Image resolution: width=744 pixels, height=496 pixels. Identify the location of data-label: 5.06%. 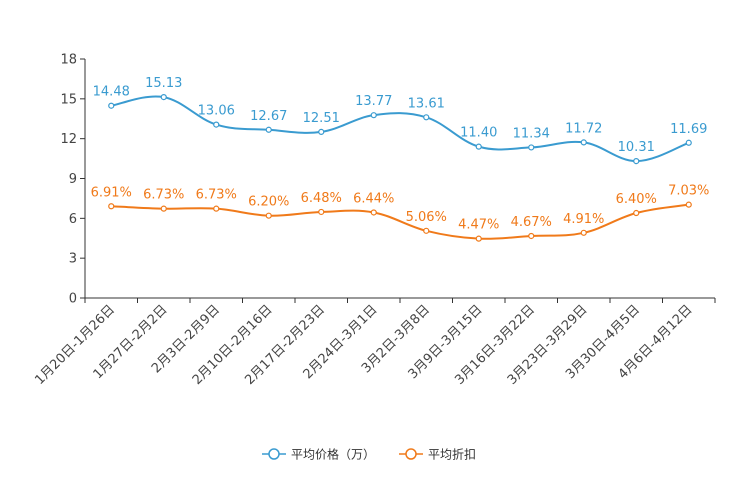
(426, 217).